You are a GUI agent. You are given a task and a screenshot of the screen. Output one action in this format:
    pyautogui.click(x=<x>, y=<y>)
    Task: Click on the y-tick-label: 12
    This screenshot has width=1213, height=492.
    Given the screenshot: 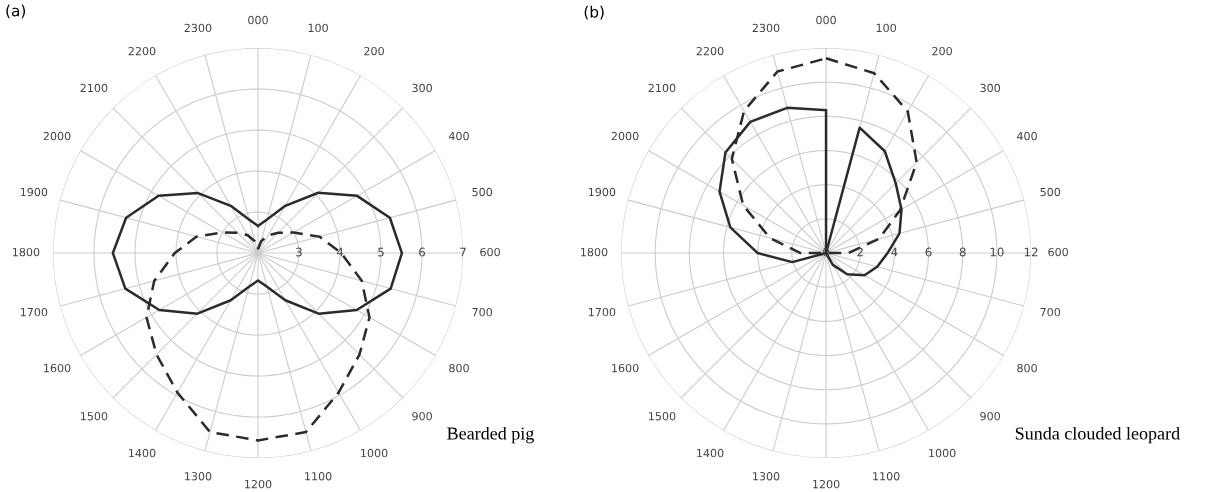 What is the action you would take?
    pyautogui.click(x=1031, y=252)
    